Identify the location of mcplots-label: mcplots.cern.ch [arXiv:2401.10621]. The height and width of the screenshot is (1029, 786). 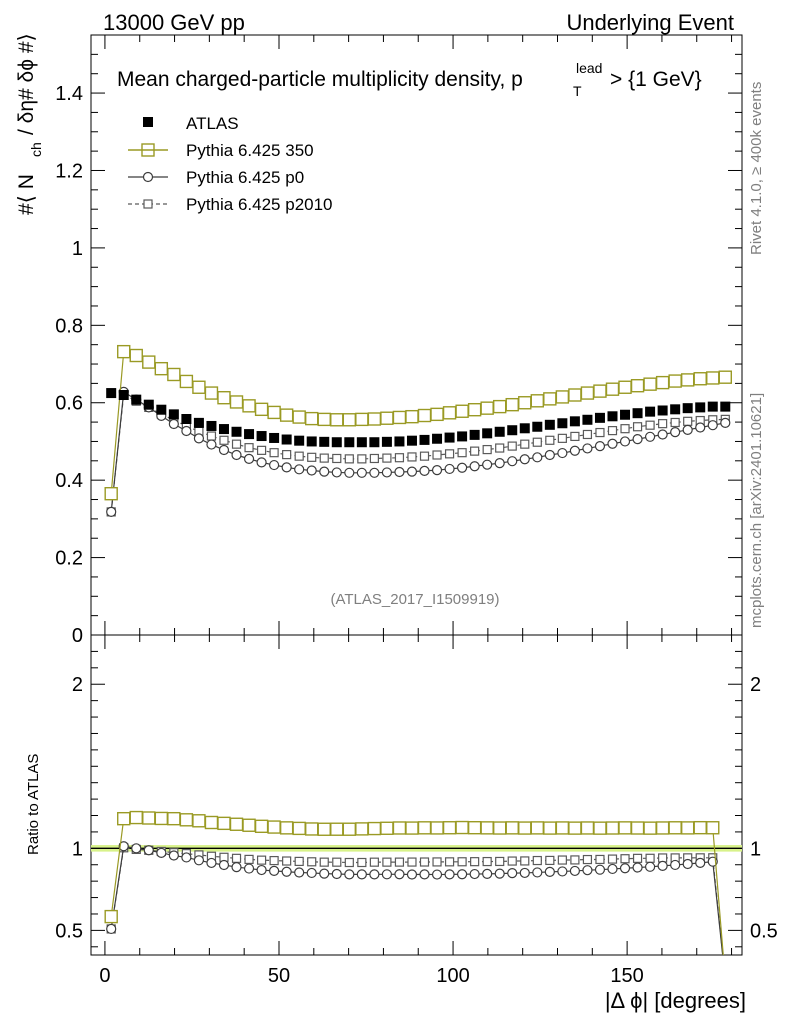
(756, 510).